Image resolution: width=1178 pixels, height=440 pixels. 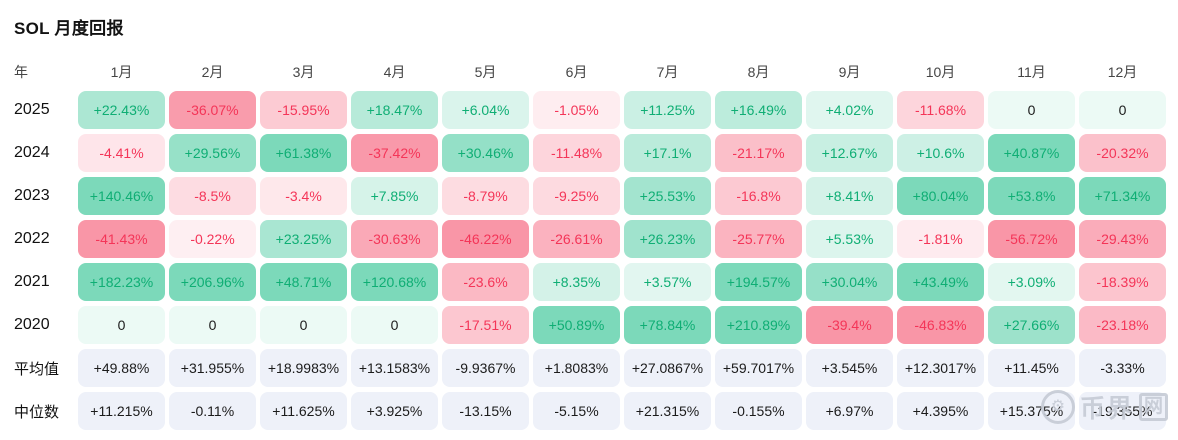 I want to click on return-cell: -29.43%, so click(x=1122, y=239).